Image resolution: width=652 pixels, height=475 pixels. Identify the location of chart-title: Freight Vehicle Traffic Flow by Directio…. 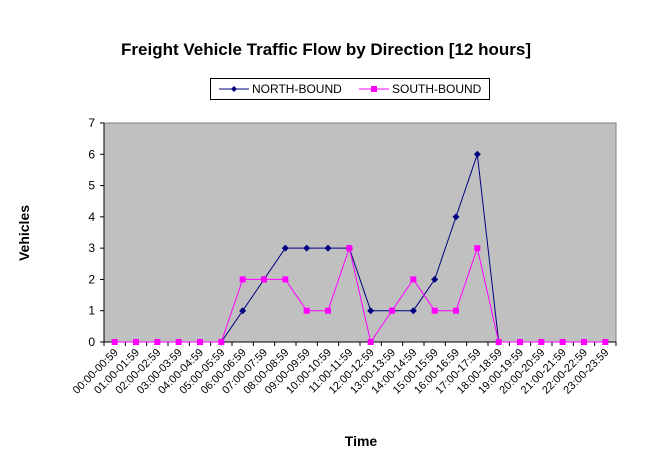
(326, 49).